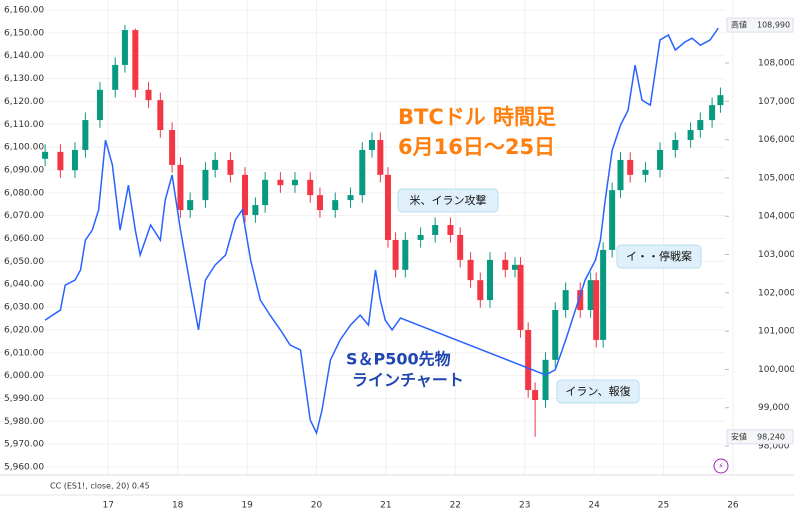  I want to click on y2-tick-label: 101,000, so click(776, 332).